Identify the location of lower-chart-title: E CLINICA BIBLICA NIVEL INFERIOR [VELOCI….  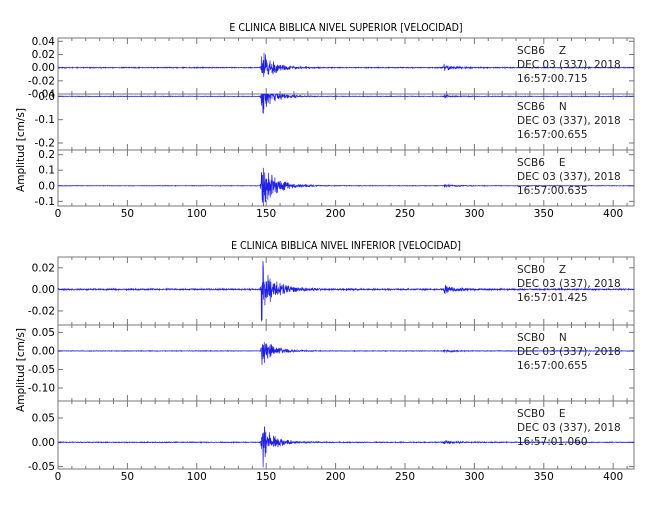
(346, 246).